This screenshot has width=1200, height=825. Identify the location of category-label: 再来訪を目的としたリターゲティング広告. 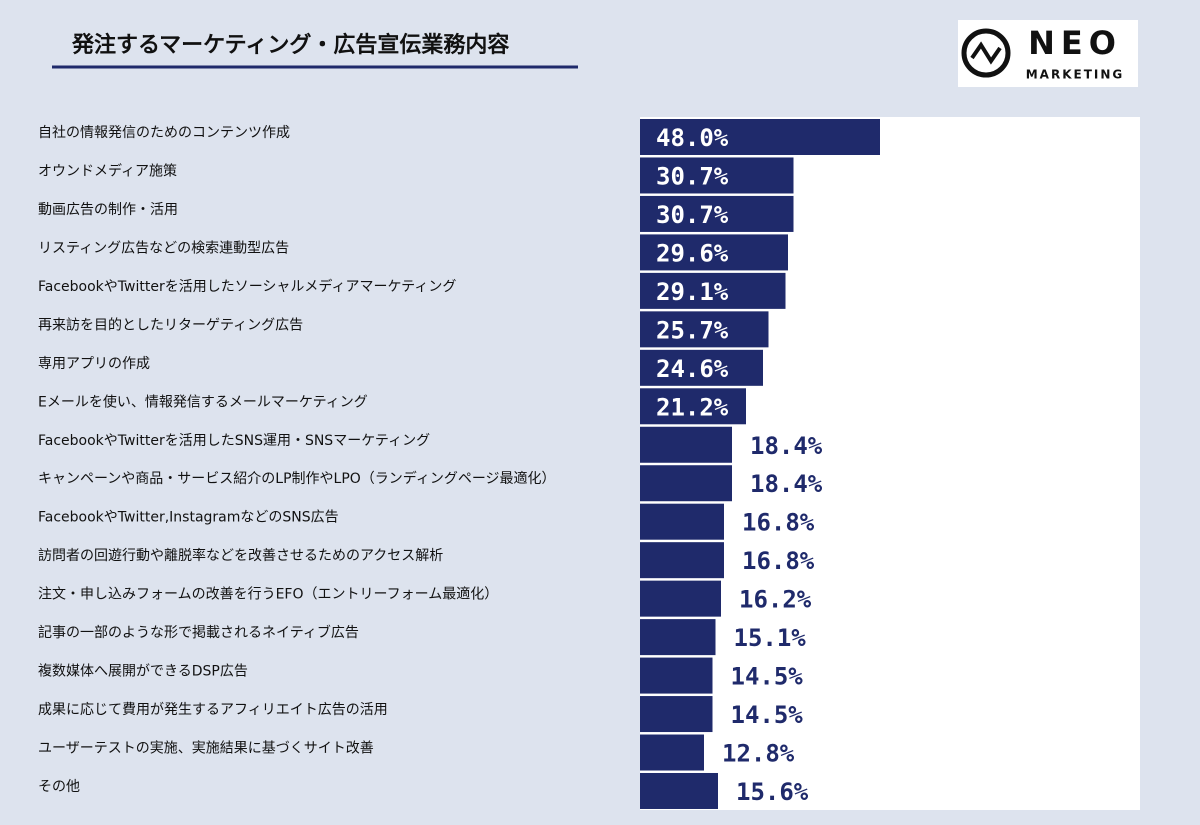
(170, 325).